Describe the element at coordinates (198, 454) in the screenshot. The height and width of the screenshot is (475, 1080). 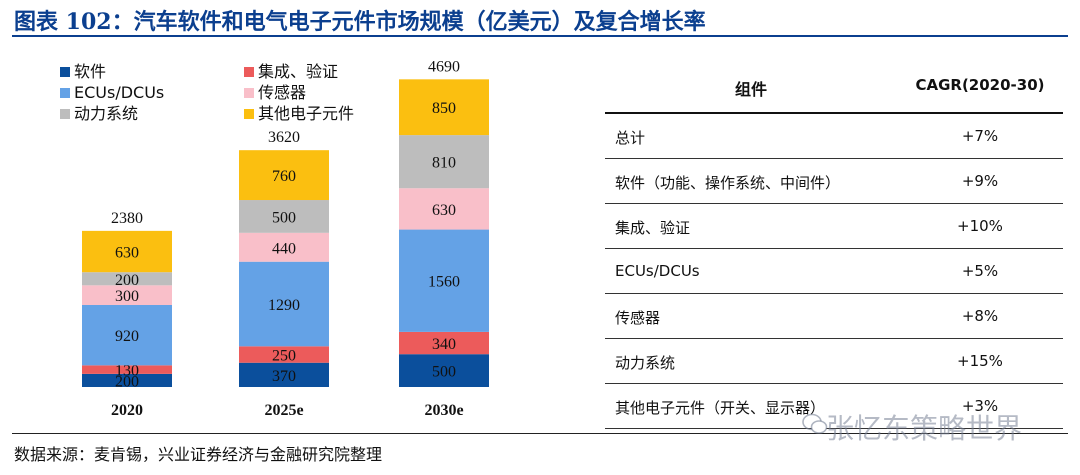
I see `source-note: 数据来源：麦肯锡，兴业证券经济与金融研究院整理` at that location.